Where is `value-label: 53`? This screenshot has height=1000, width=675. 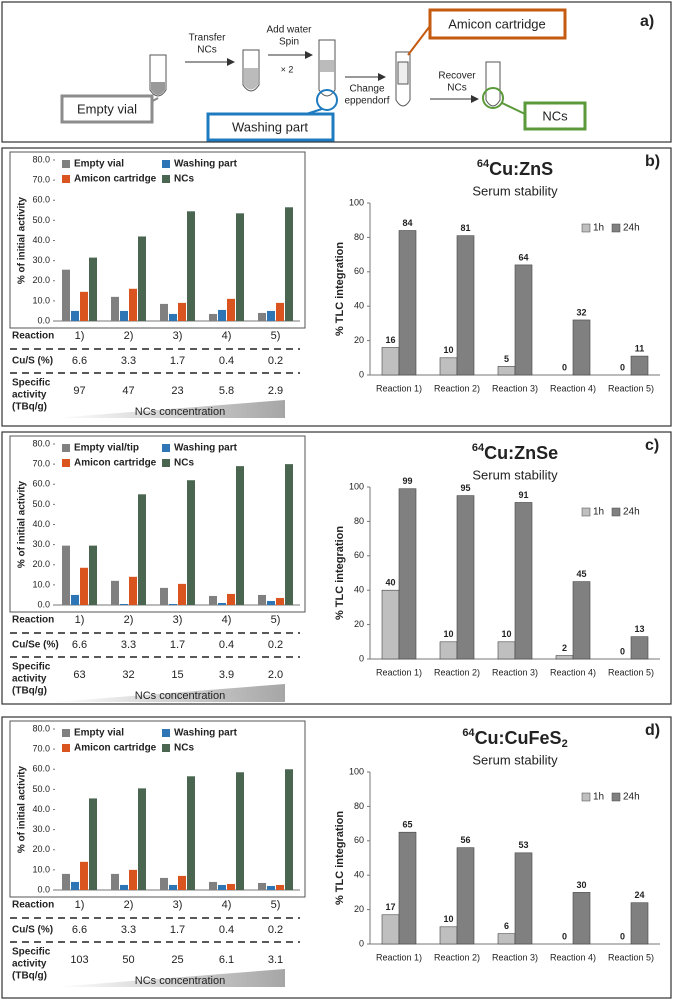 value-label: 53 is located at coordinates (523, 845).